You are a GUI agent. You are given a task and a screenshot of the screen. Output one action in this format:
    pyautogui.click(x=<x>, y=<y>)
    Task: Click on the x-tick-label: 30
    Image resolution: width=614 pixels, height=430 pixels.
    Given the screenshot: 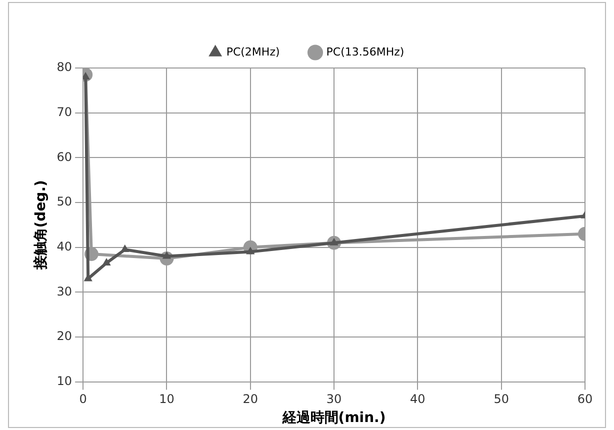 What is the action you would take?
    pyautogui.click(x=334, y=399)
    